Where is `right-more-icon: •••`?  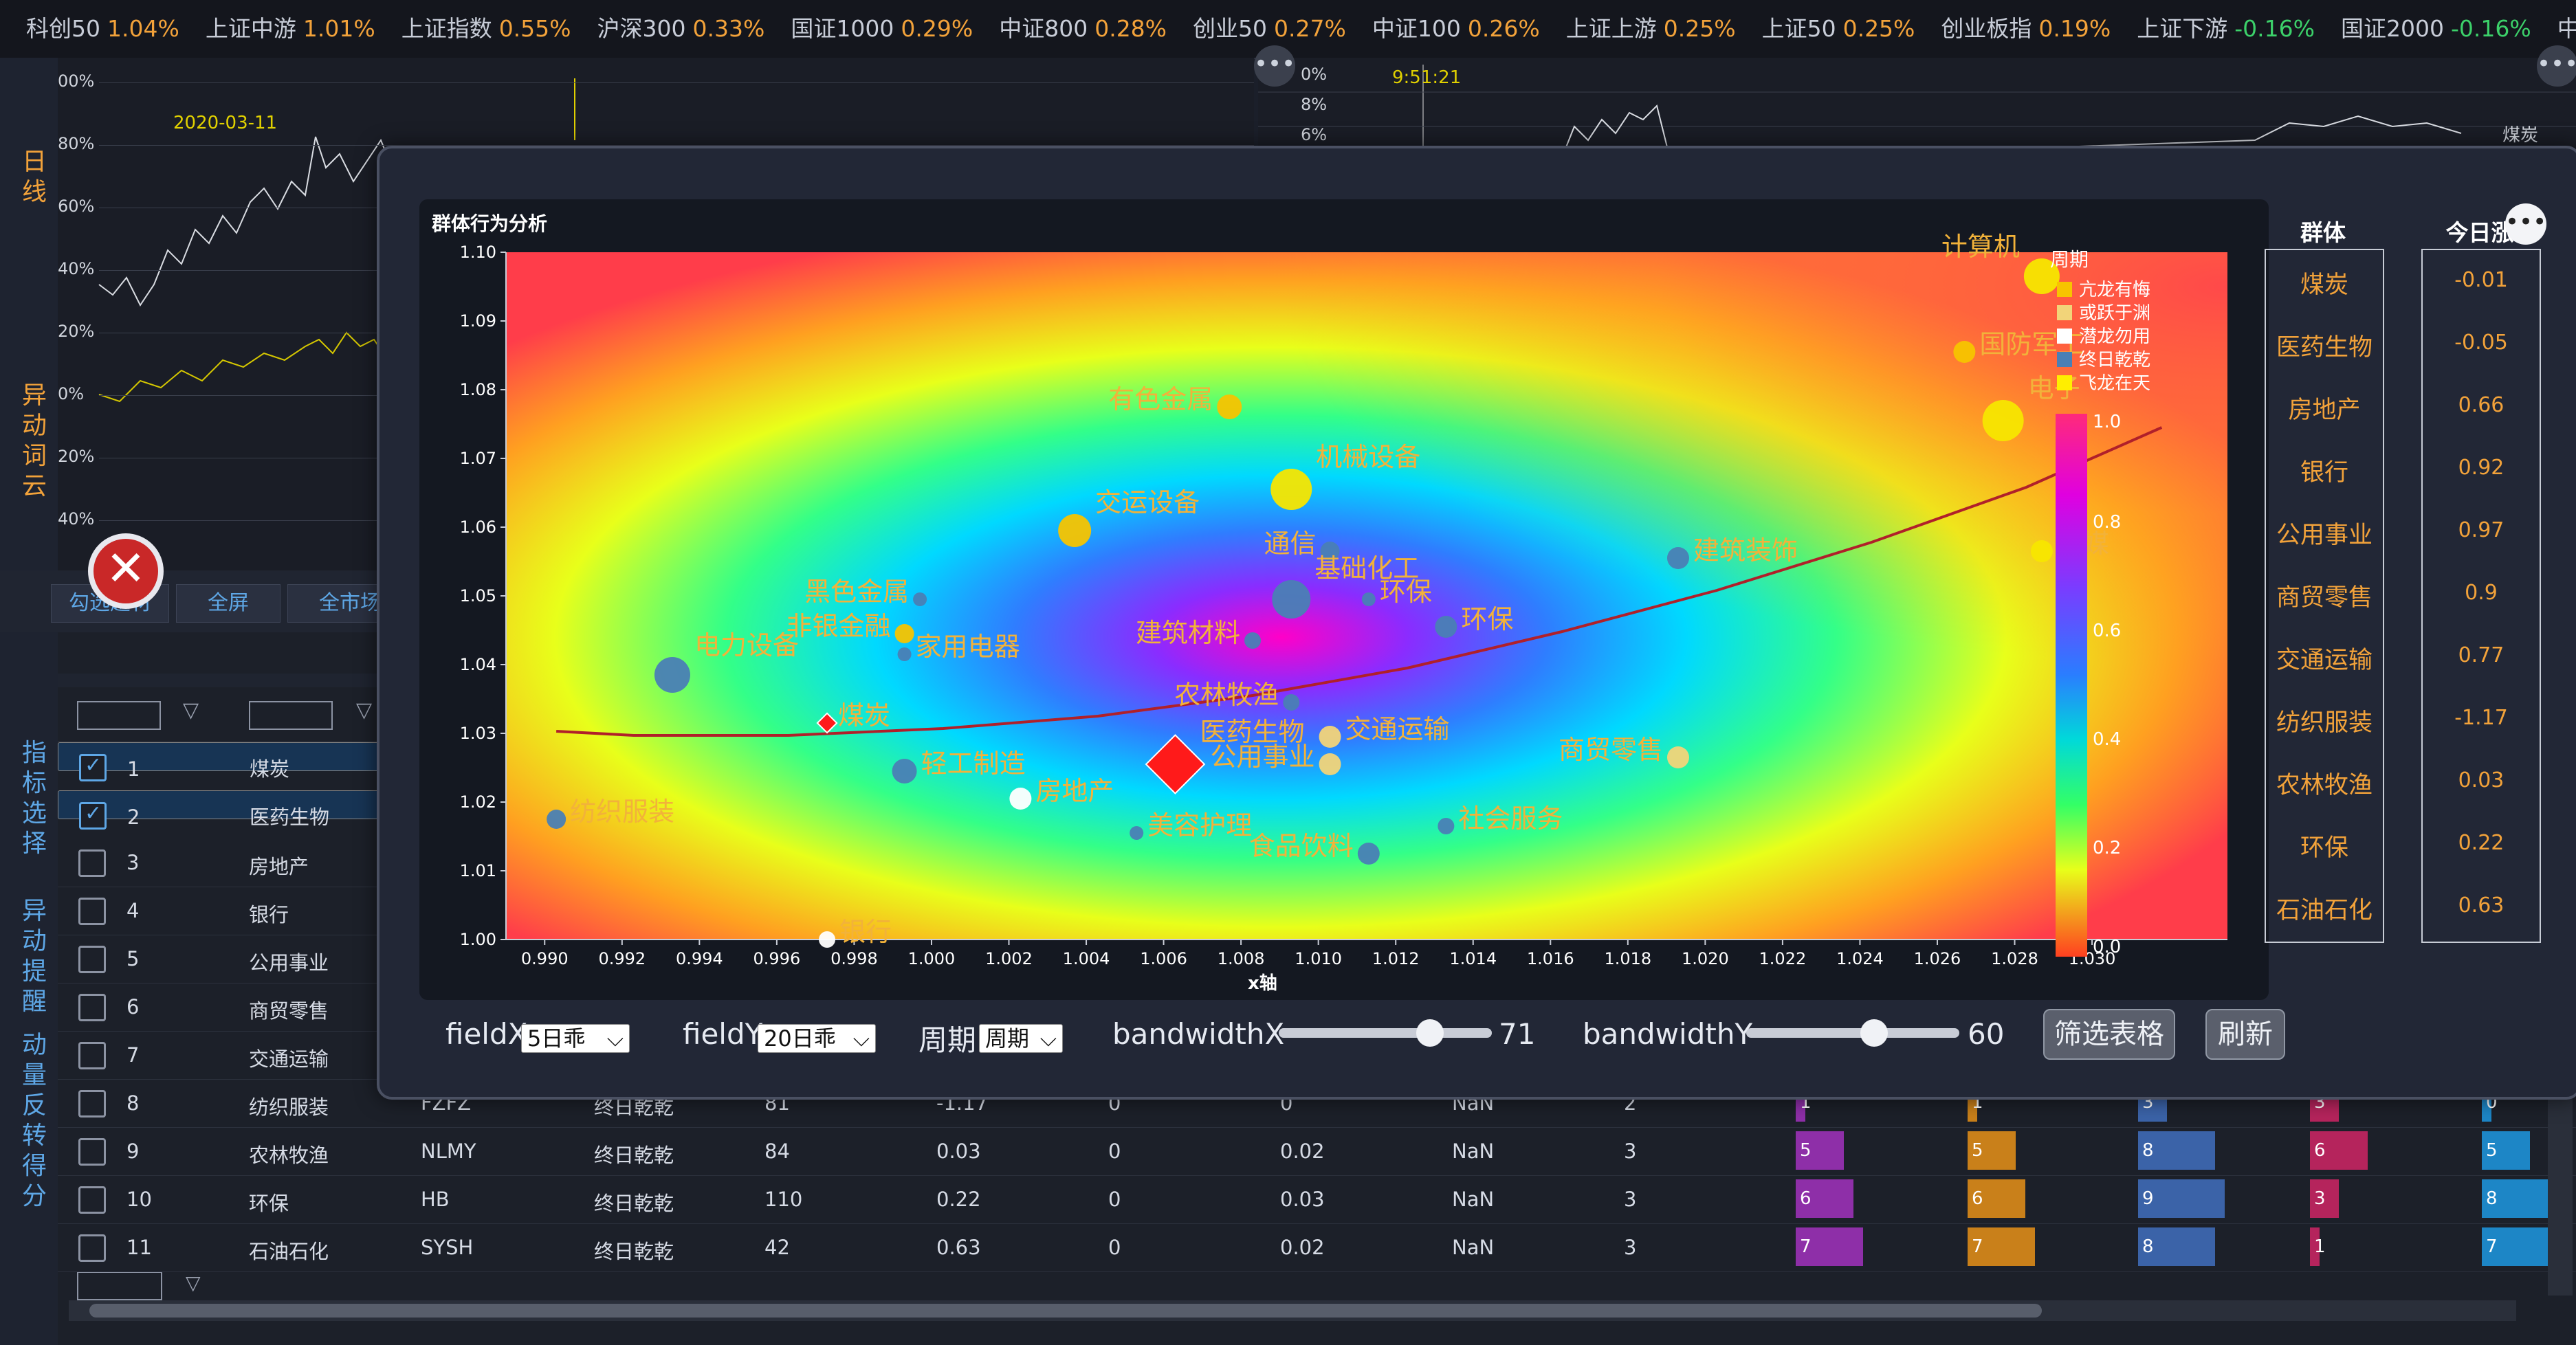 right-more-icon: ••• is located at coordinates (2556, 66).